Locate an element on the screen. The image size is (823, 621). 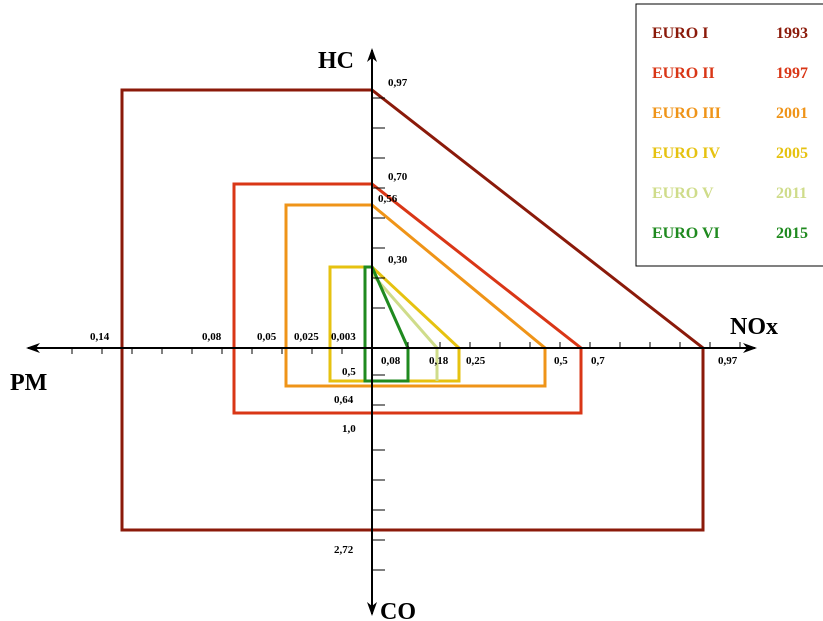
nox-ticks is located at coordinates (574, 345).